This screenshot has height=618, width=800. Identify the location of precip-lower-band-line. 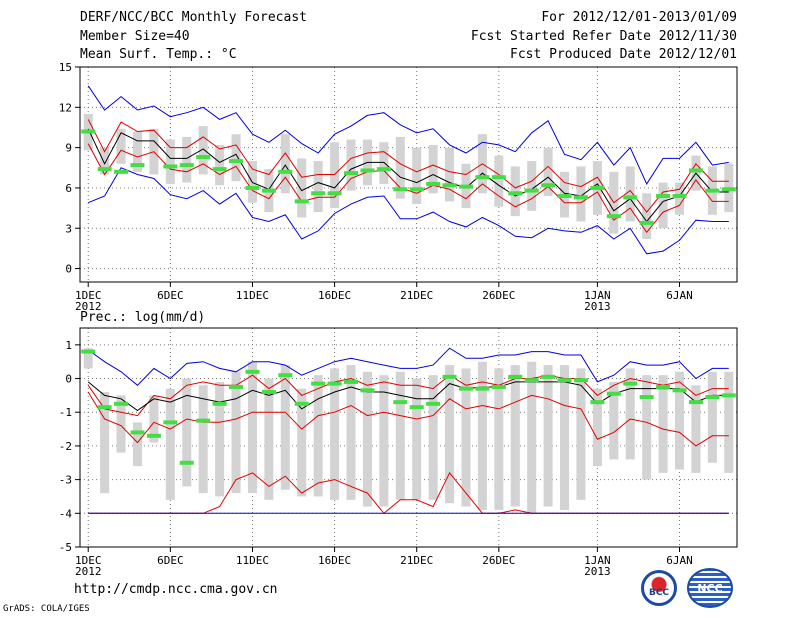
(408, 419).